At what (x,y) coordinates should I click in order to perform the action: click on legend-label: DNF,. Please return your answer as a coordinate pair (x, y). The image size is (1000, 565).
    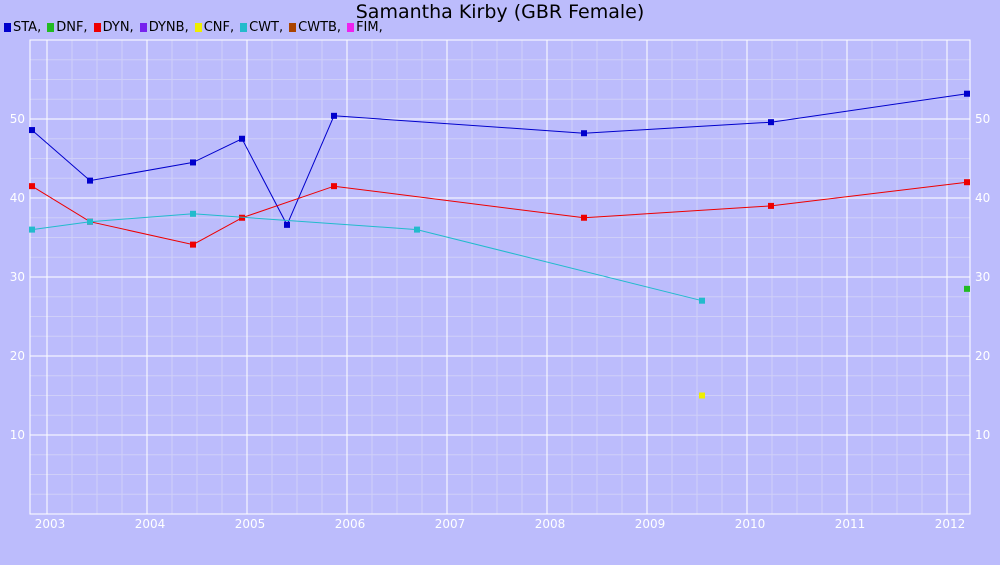
    Looking at the image, I should click on (72, 27).